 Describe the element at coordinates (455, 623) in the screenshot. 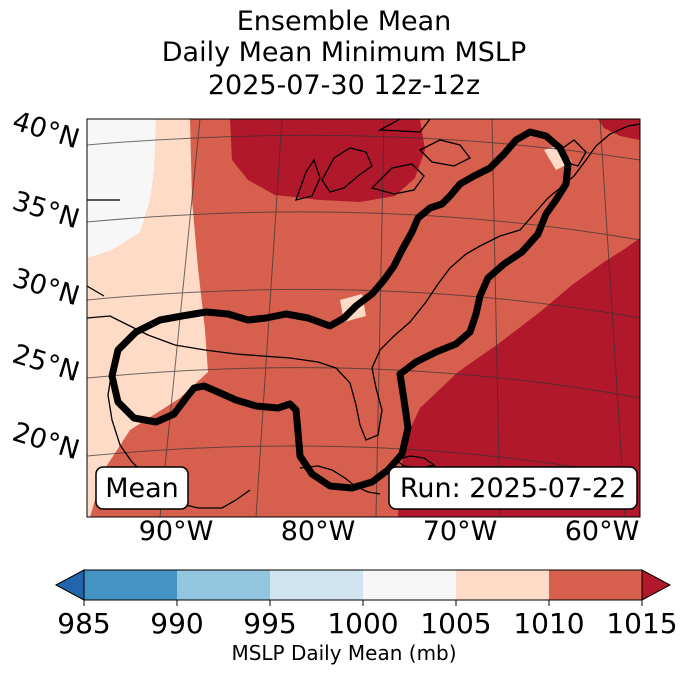

I see `colorbar-tick-1005: 1005` at that location.